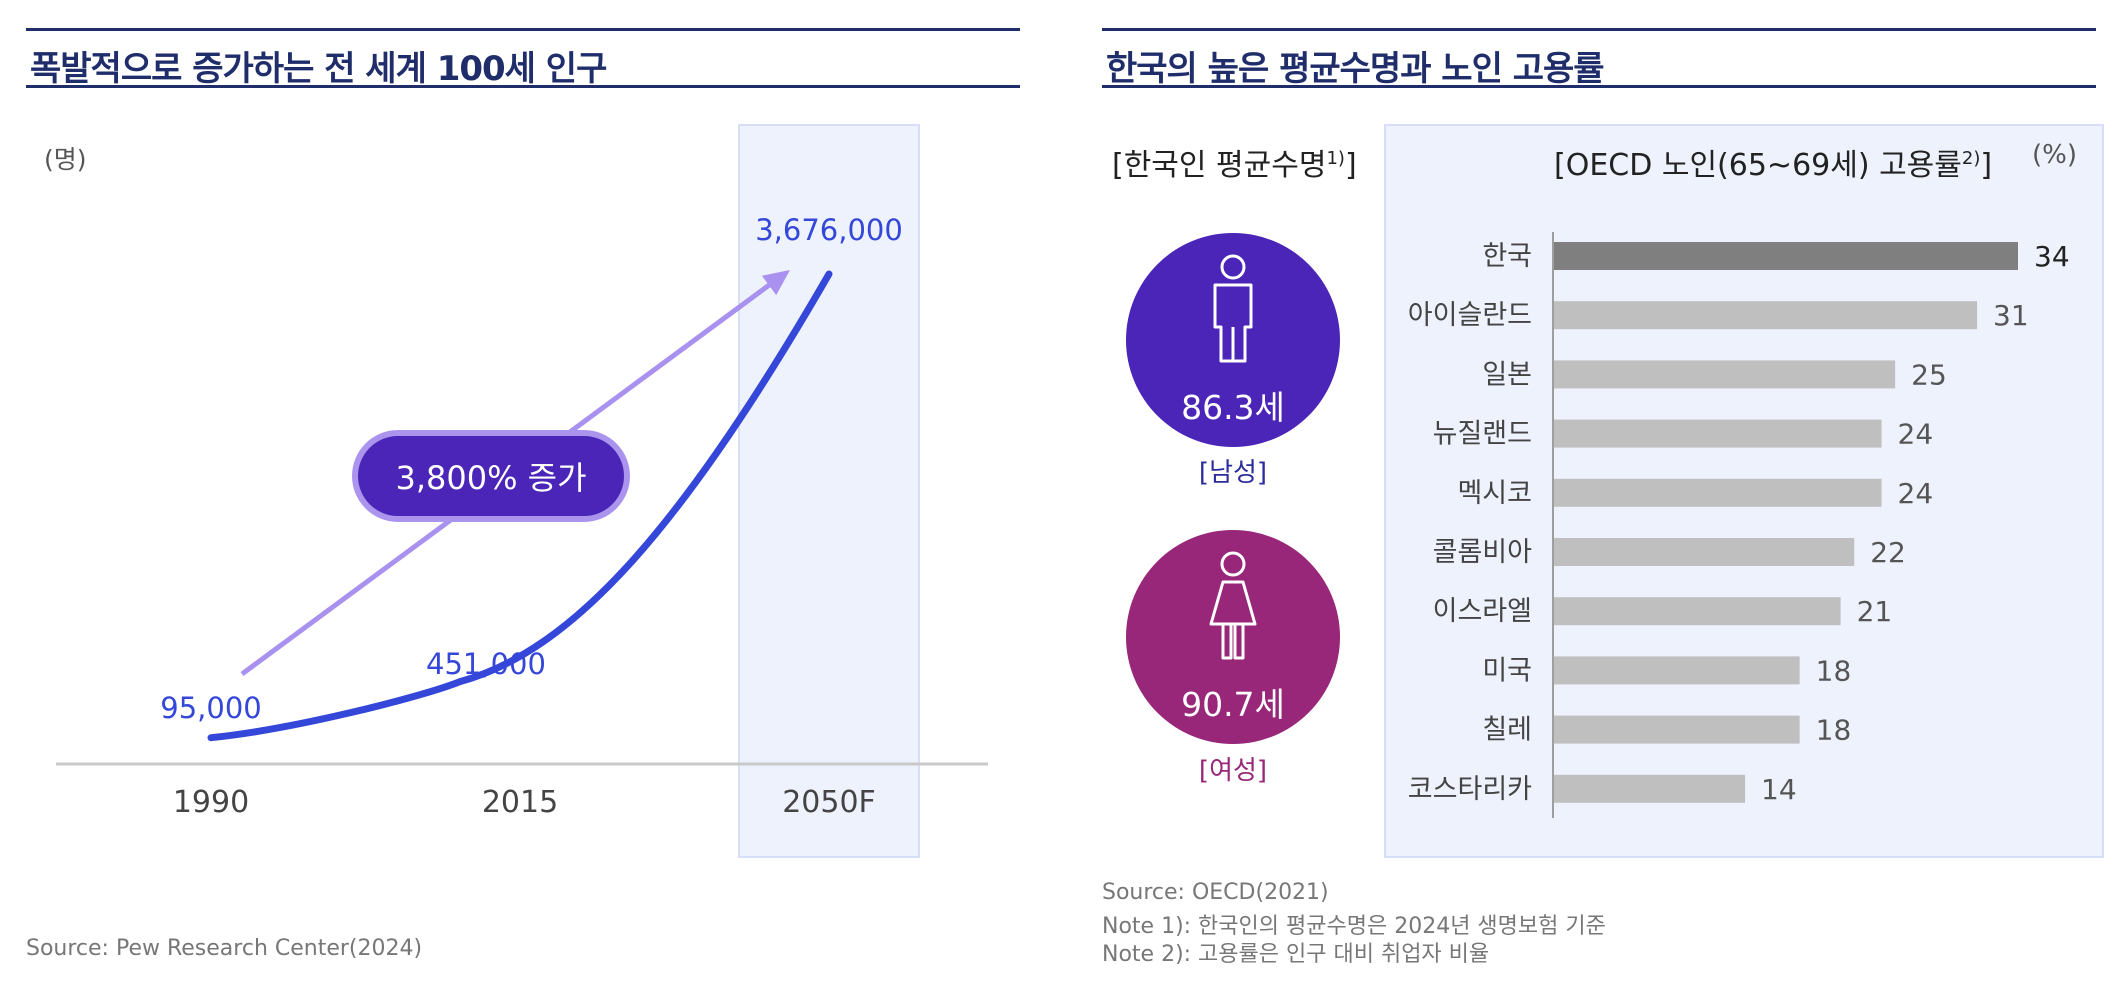 This screenshot has width=2128, height=982. I want to click on value-label-1990: 95,000, so click(210, 708).